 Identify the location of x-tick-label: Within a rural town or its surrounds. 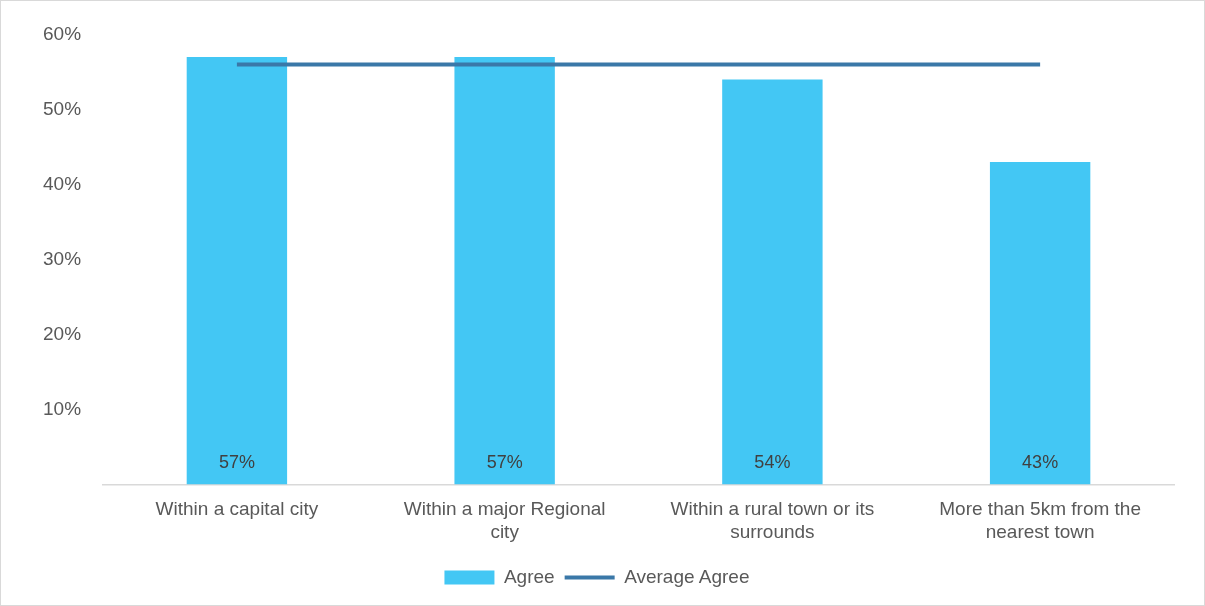
(772, 520).